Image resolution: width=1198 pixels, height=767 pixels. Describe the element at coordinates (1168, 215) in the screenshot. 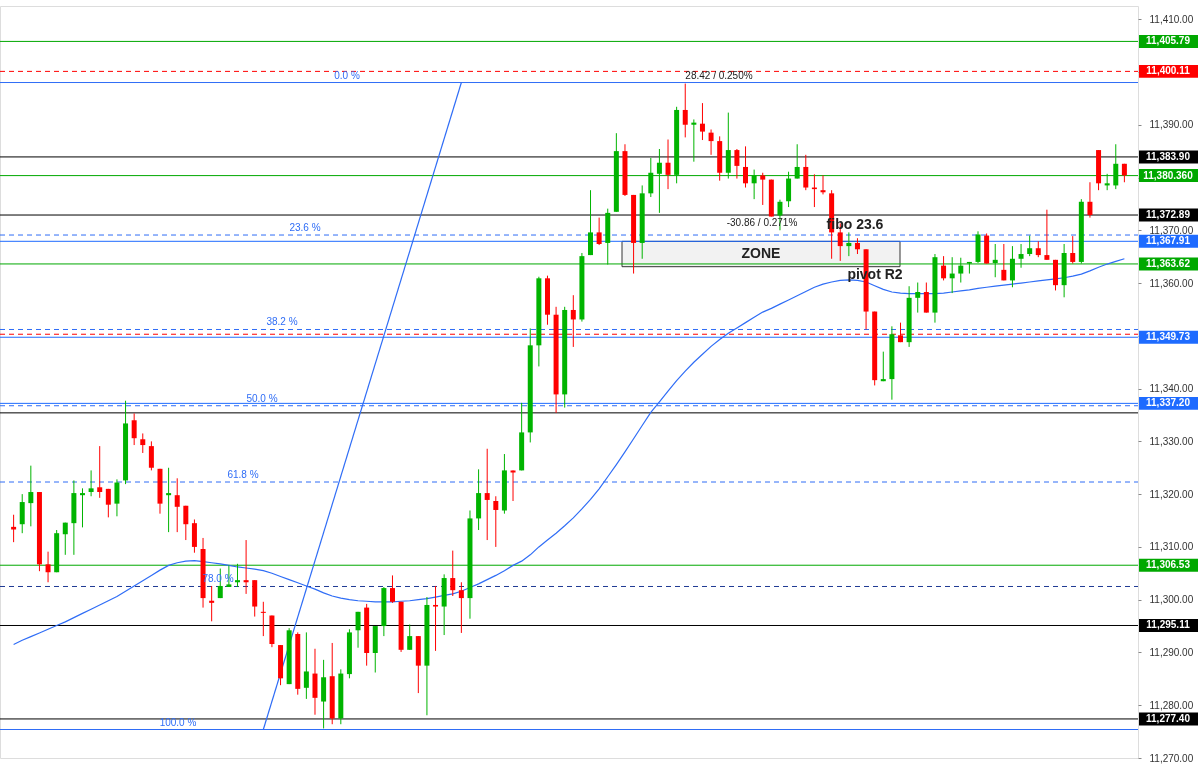

I see `ref-line-label: 11,372.89` at that location.